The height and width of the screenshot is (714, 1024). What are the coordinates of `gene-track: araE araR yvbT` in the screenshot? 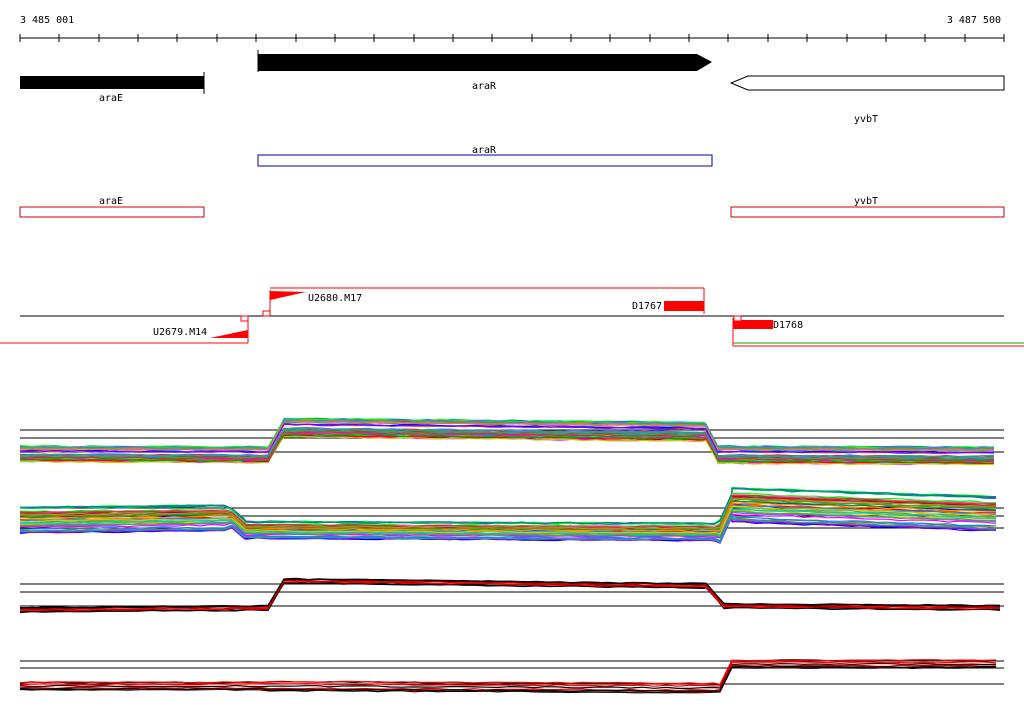 It's located at (512, 87).